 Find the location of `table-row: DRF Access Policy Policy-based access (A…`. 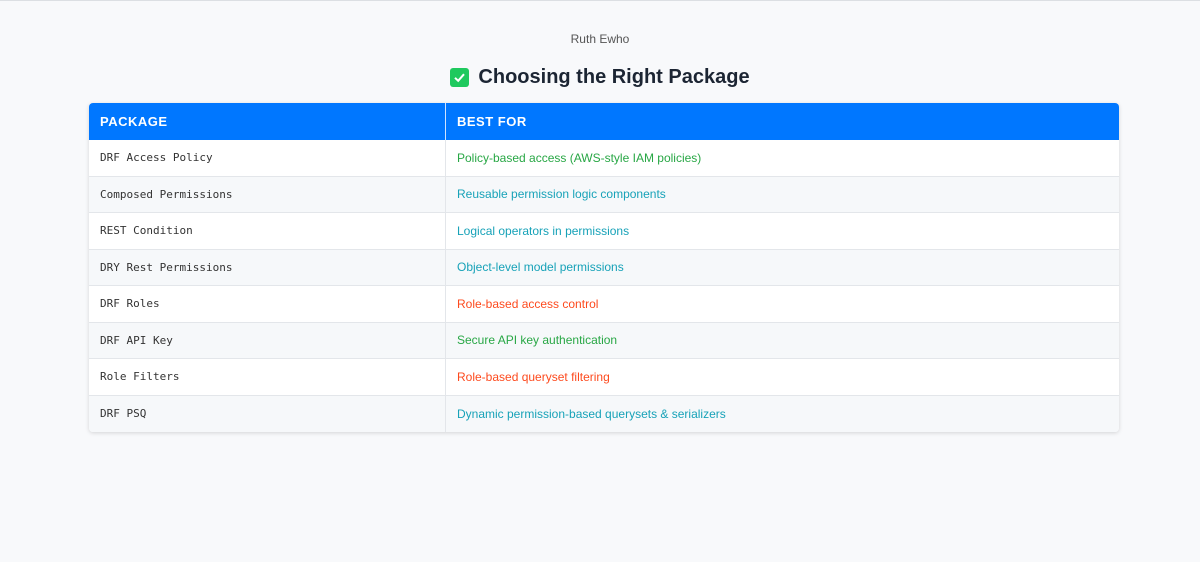

table-row: DRF Access Policy Policy-based access (A… is located at coordinates (604, 158).